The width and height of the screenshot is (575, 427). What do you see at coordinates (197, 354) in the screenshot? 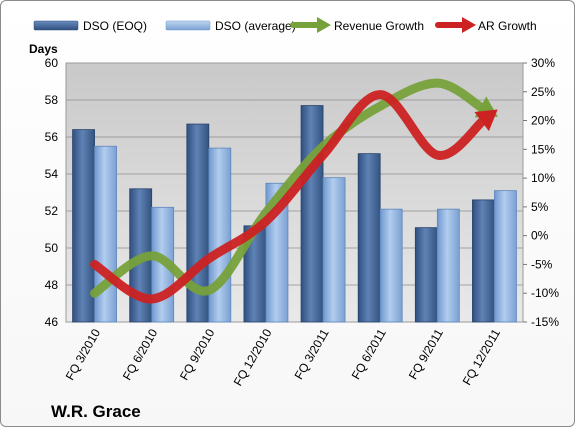
I see `x-tick-label: FQ 9/2010` at bounding box center [197, 354].